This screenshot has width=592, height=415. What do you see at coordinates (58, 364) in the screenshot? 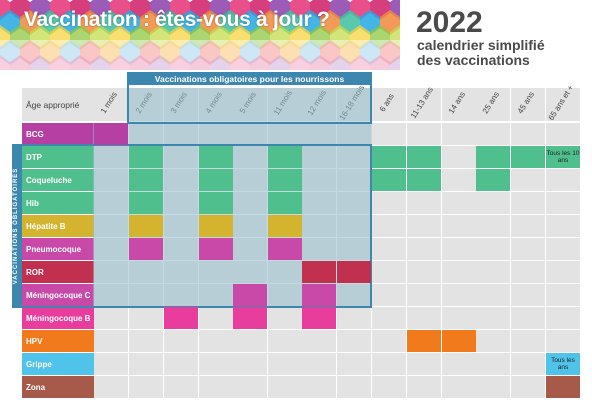
I see `row-label-grippe: Grippe` at bounding box center [58, 364].